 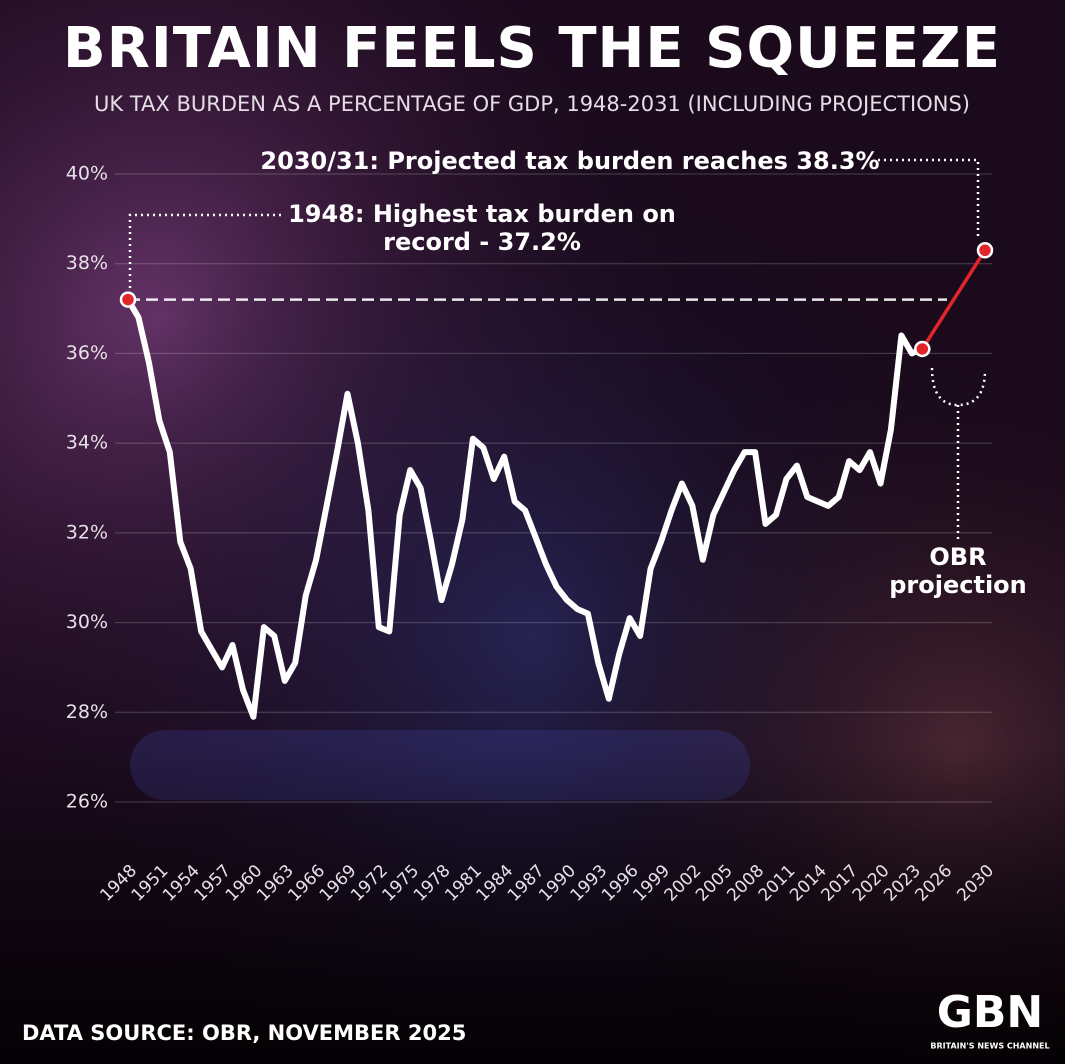 What do you see at coordinates (953, 299) in the screenshot?
I see `data-line` at bounding box center [953, 299].